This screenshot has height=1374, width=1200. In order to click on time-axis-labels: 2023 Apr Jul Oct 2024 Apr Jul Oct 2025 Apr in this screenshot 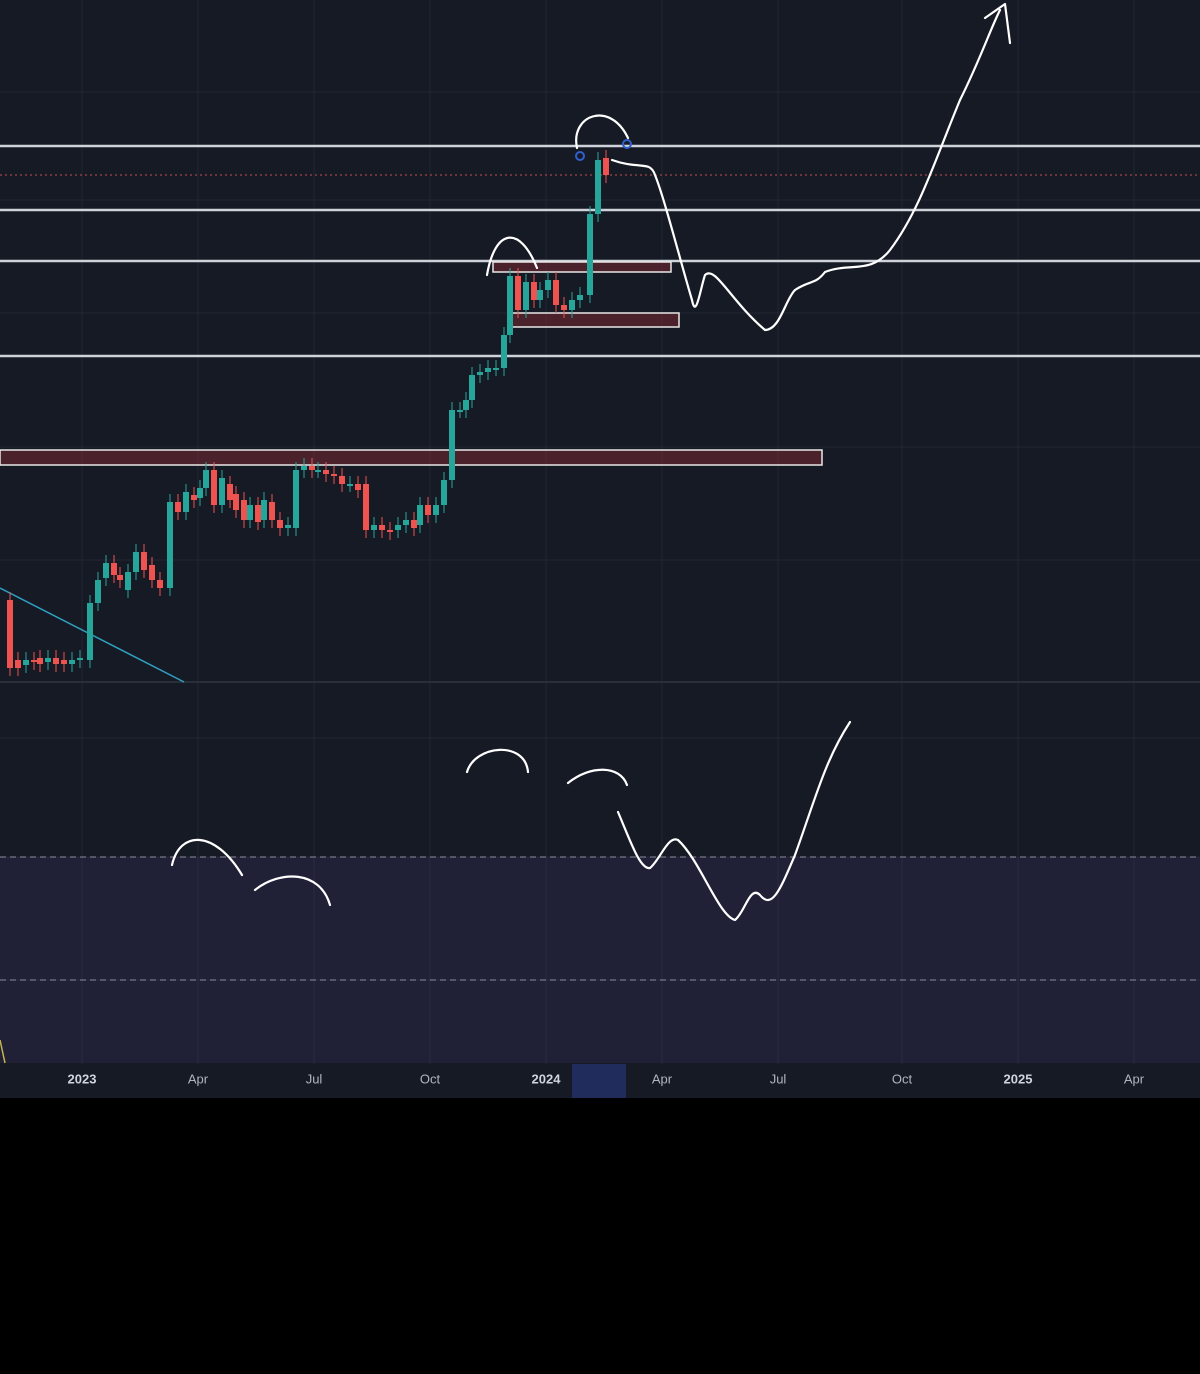, I will do `click(606, 1078)`.